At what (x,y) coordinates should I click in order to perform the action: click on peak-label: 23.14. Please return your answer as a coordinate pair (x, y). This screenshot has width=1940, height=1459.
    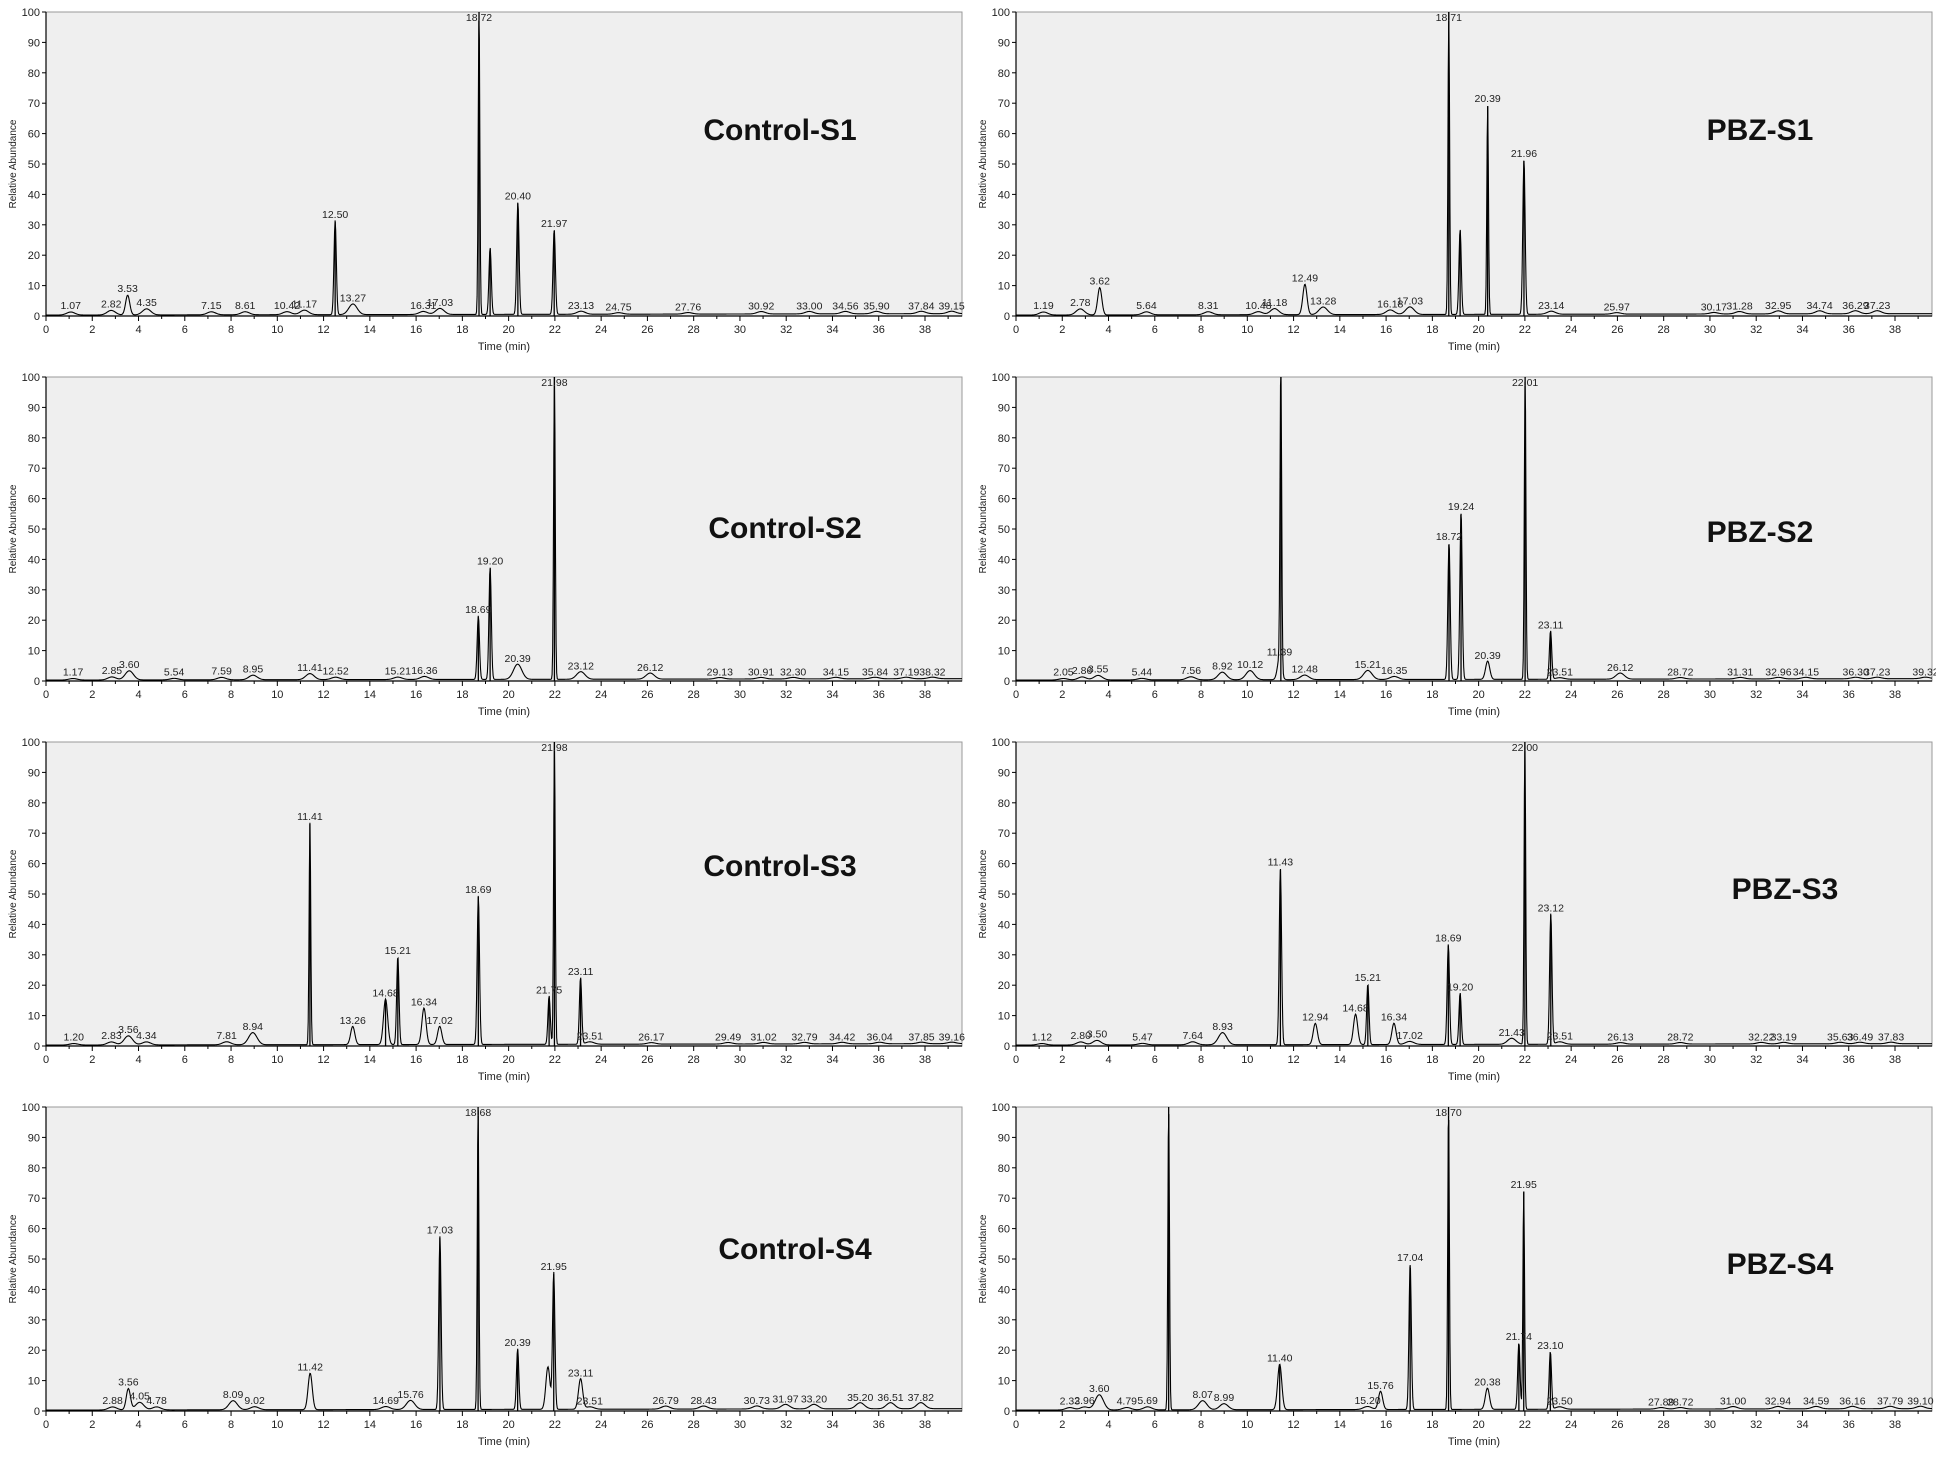
    Looking at the image, I should click on (1551, 306).